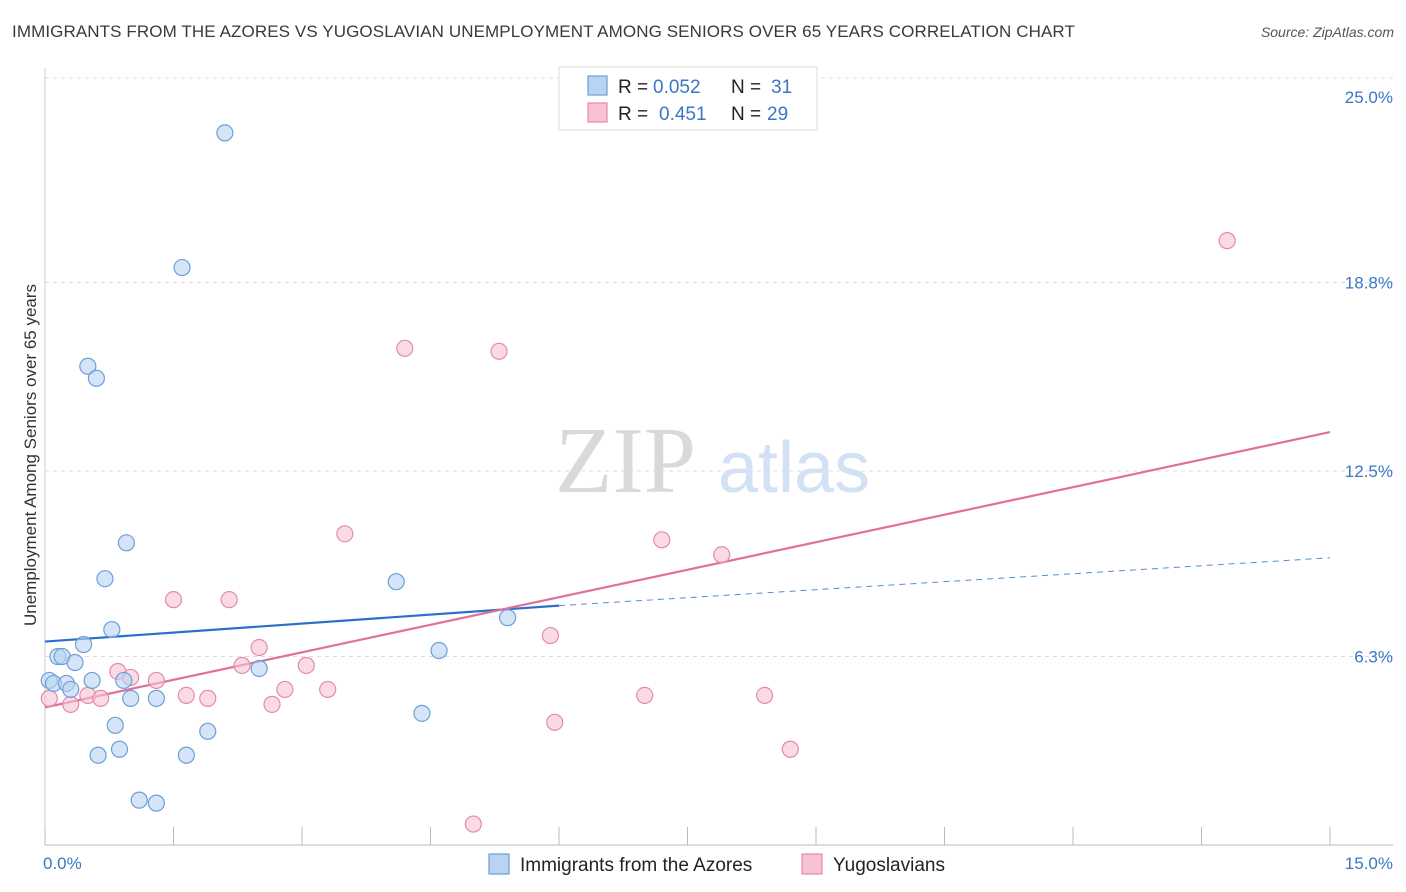 This screenshot has height=892, width=1406. I want to click on legend-swatch-pink, so click(597, 112).